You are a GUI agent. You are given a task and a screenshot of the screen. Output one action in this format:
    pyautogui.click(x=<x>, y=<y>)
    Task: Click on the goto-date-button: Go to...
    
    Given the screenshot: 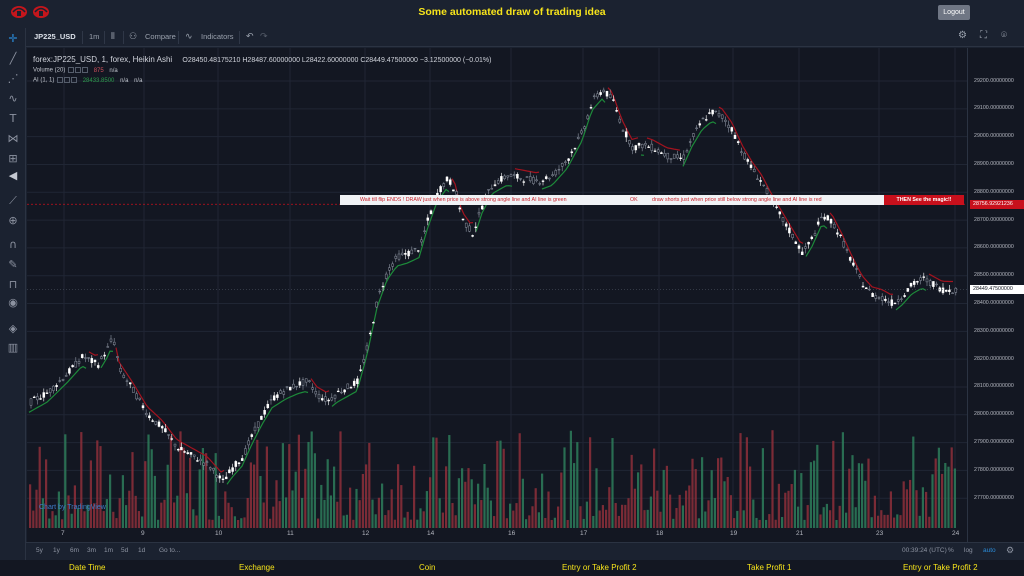 What is the action you would take?
    pyautogui.click(x=170, y=550)
    